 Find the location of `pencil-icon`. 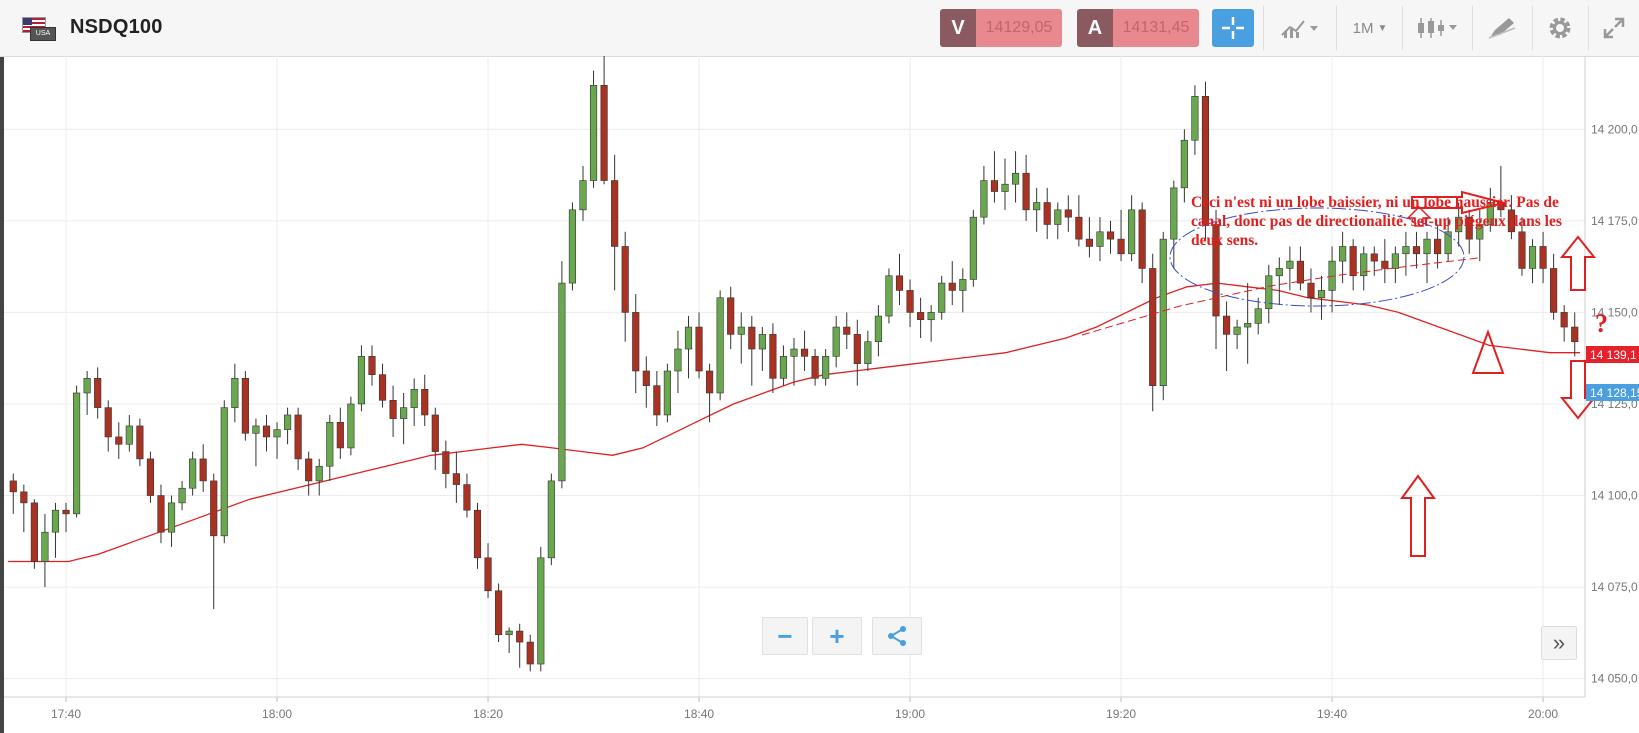

pencil-icon is located at coordinates (1502, 28).